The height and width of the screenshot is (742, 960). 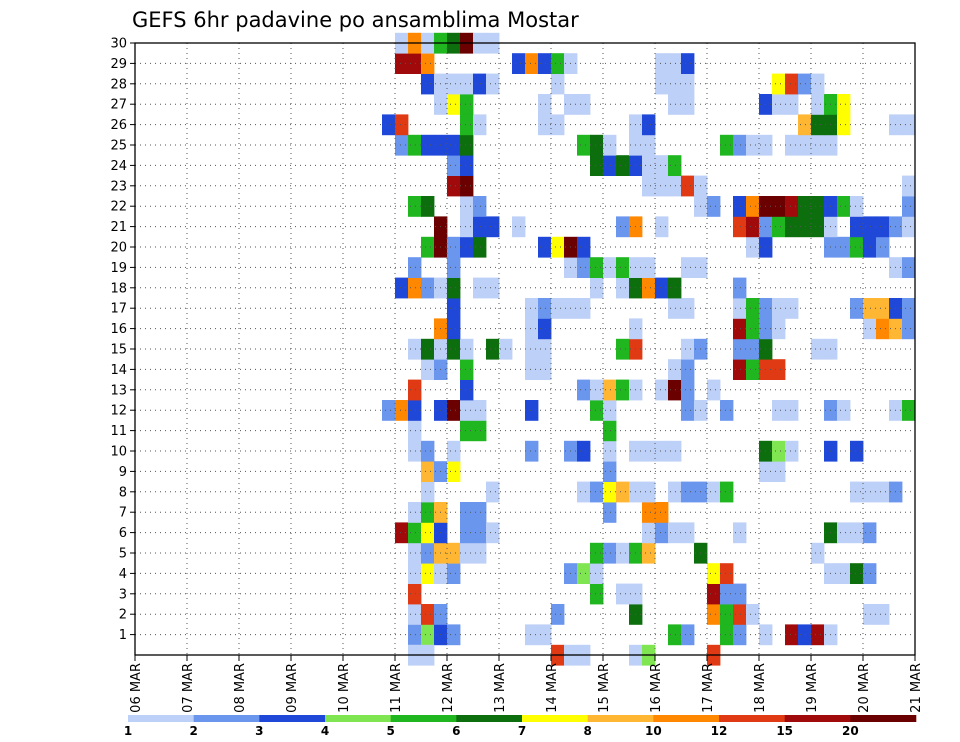 What do you see at coordinates (123, 472) in the screenshot?
I see `y-tick-label: 9` at bounding box center [123, 472].